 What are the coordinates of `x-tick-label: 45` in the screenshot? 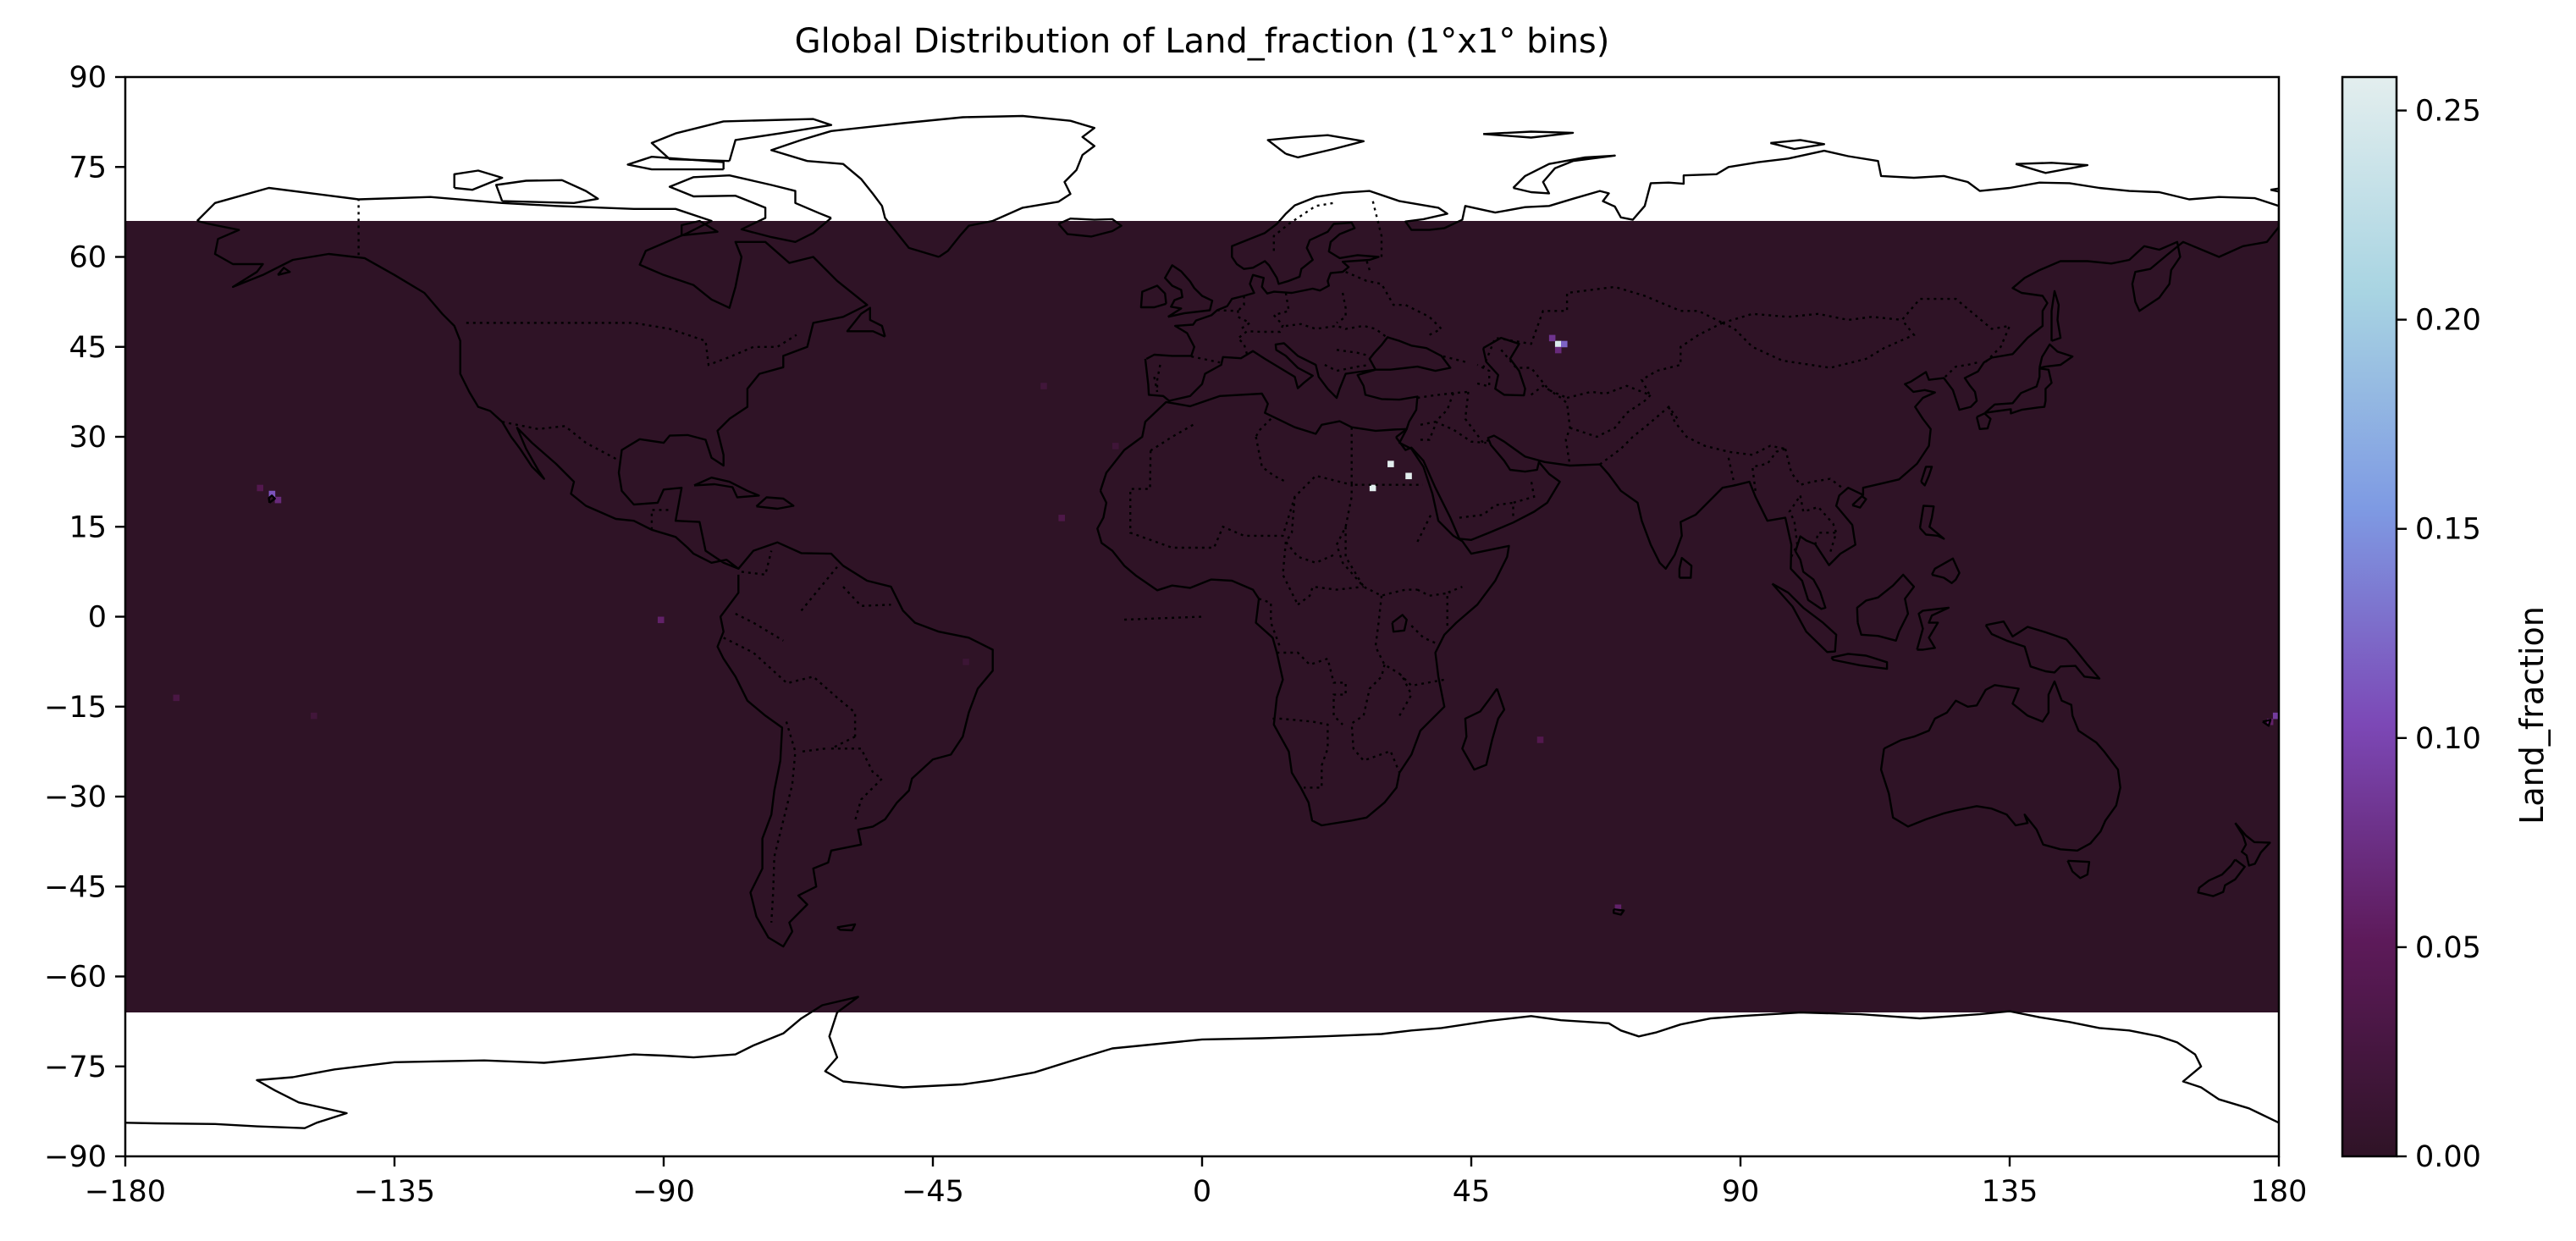 It's located at (1472, 1192).